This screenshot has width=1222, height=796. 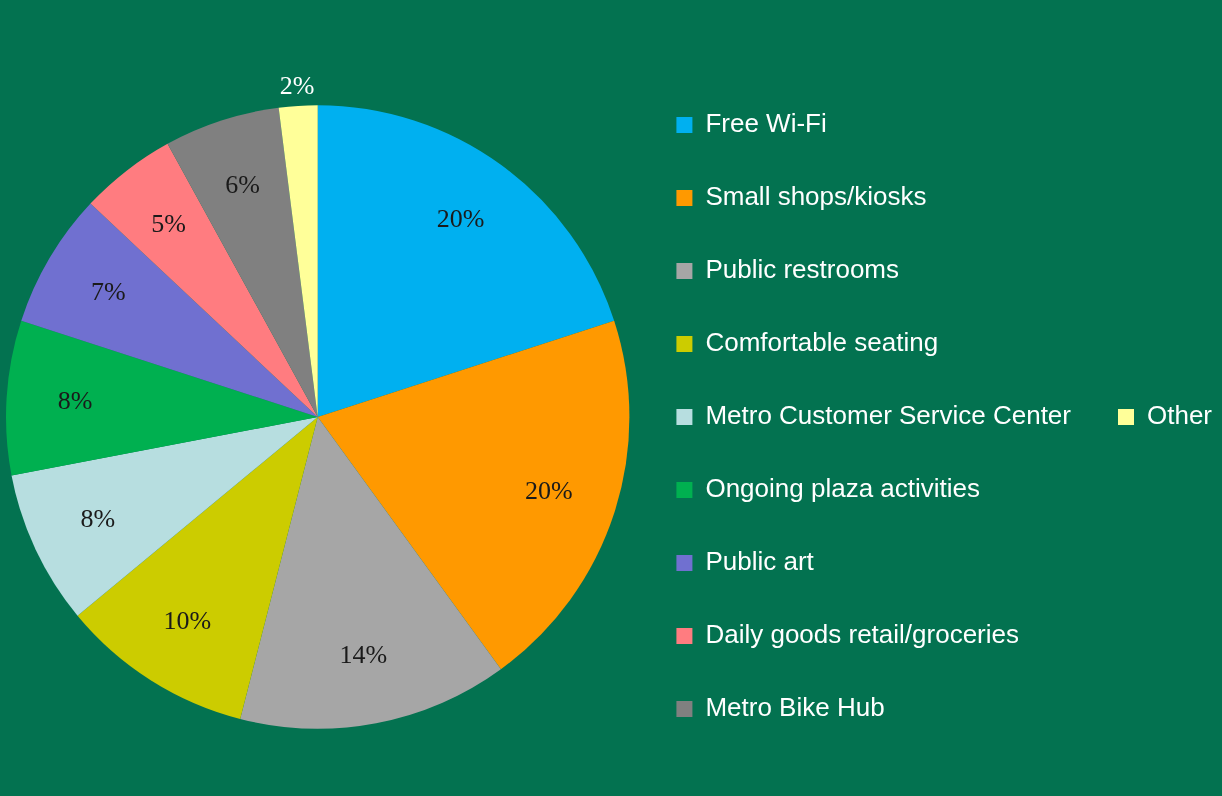 What do you see at coordinates (795, 707) in the screenshot?
I see `legend-label: Metro Bike Hub` at bounding box center [795, 707].